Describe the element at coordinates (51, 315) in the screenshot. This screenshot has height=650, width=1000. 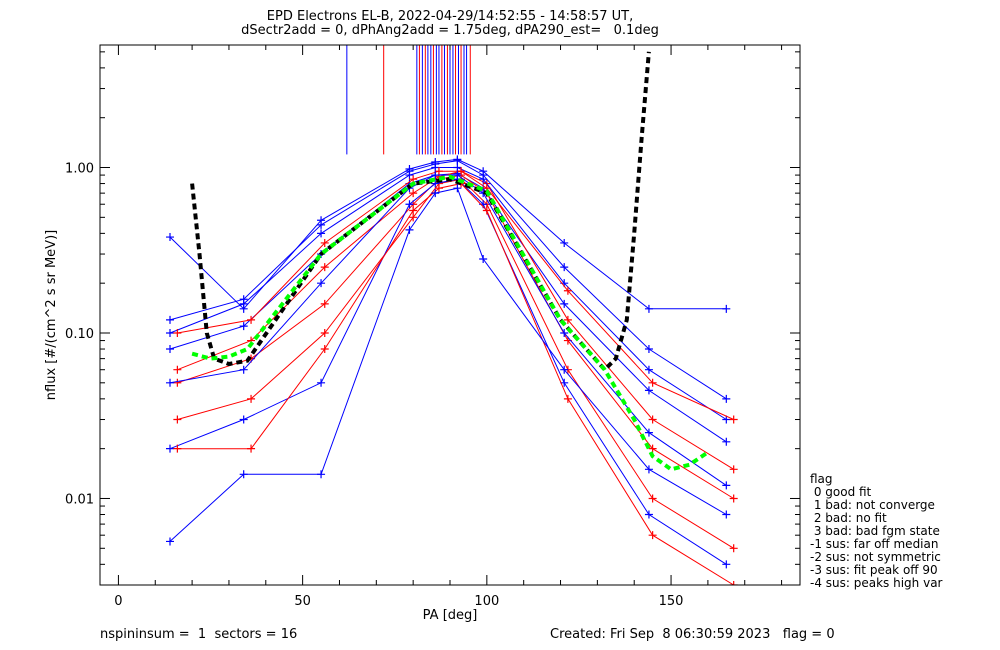
I see `y-axis-label: nflux [#/(cm^2 s sr MeV)]` at that location.